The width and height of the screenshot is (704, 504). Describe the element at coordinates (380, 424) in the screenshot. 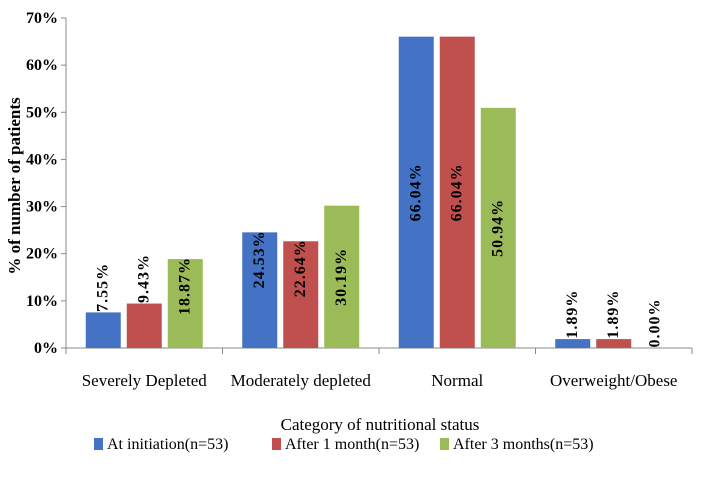

I see `x-axis-label: Category of nutritional status` at that location.